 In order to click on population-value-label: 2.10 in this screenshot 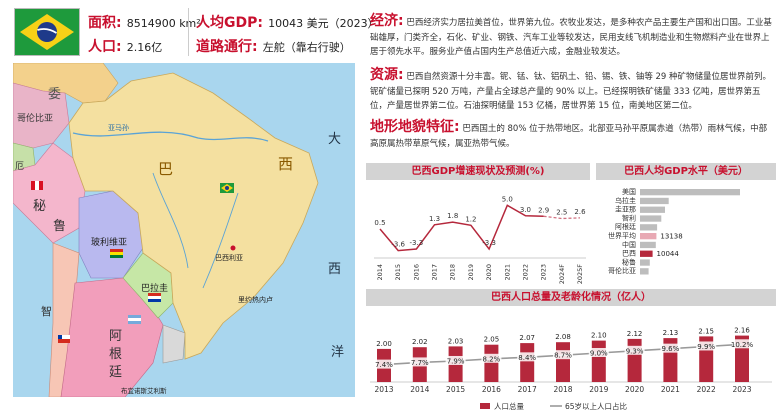, I will do `click(599, 336)`.